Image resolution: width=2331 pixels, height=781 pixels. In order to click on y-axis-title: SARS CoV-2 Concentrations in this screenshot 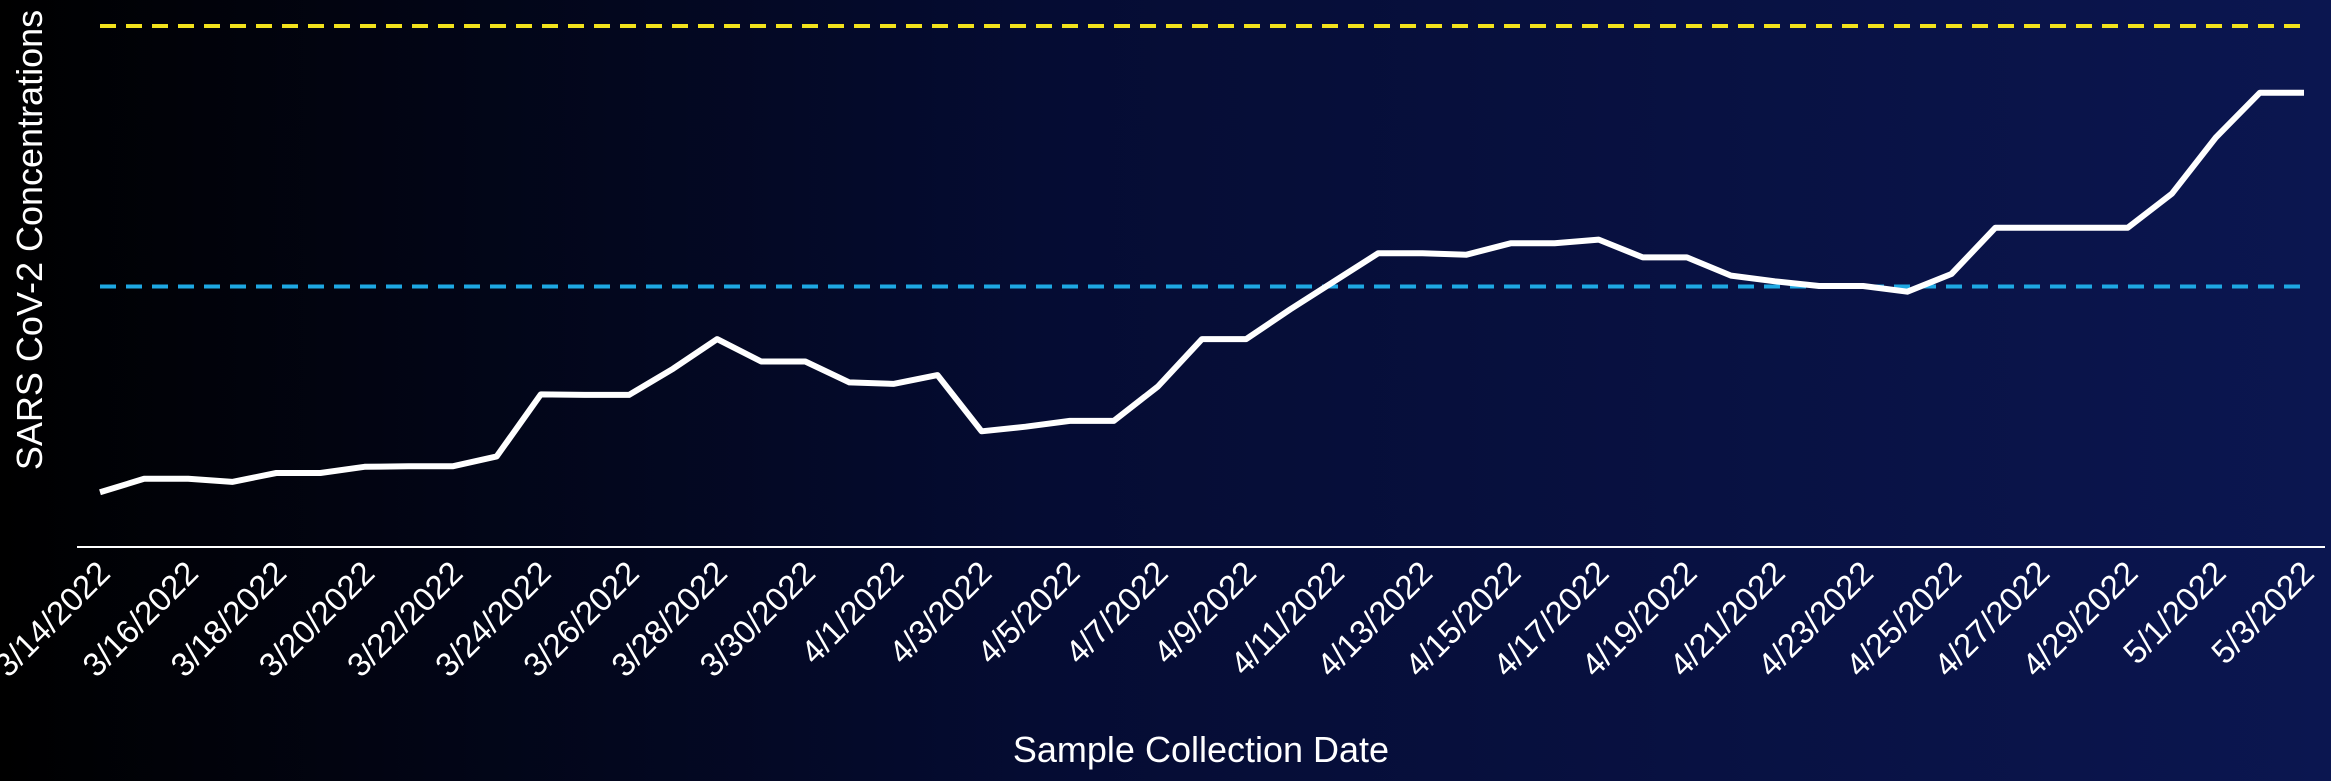, I will do `click(29, 240)`.